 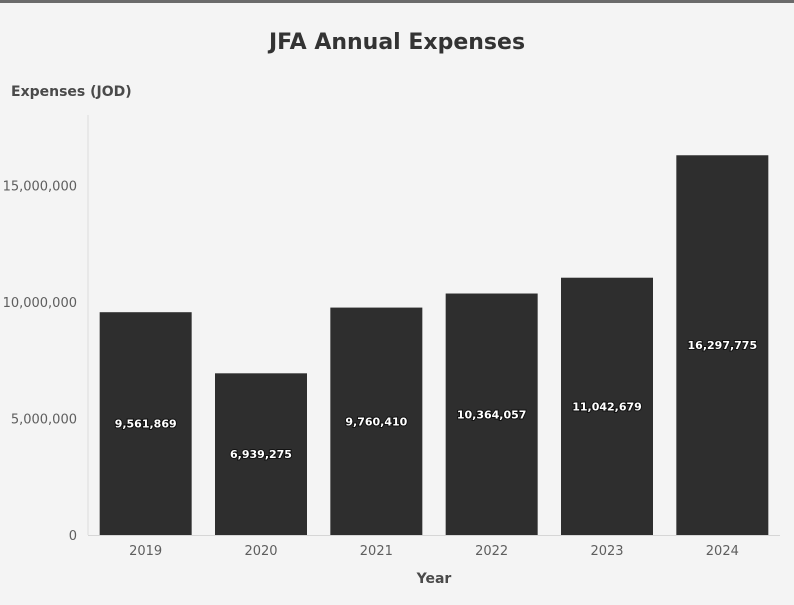 I want to click on bar-value-label: 10,364,057, so click(x=492, y=414).